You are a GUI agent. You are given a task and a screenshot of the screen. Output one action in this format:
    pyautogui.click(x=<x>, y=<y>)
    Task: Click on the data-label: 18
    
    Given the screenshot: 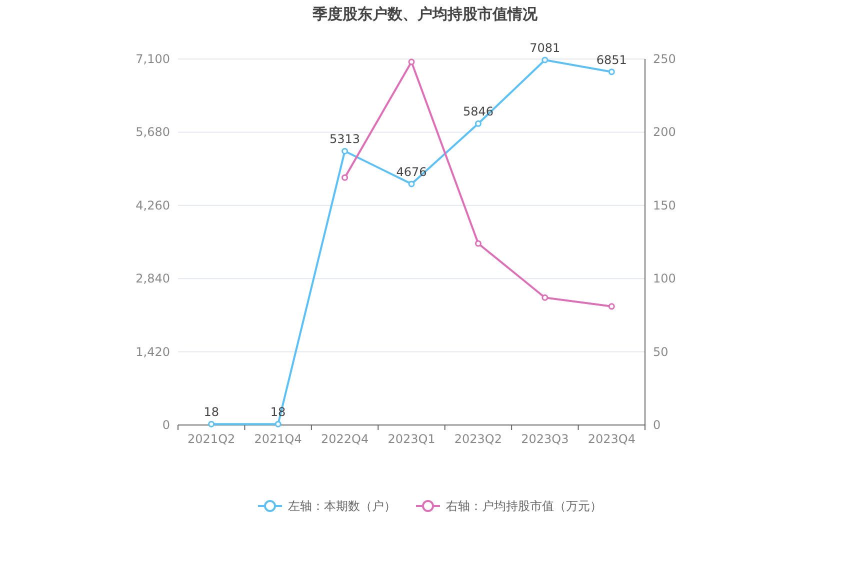 What is the action you would take?
    pyautogui.click(x=211, y=412)
    